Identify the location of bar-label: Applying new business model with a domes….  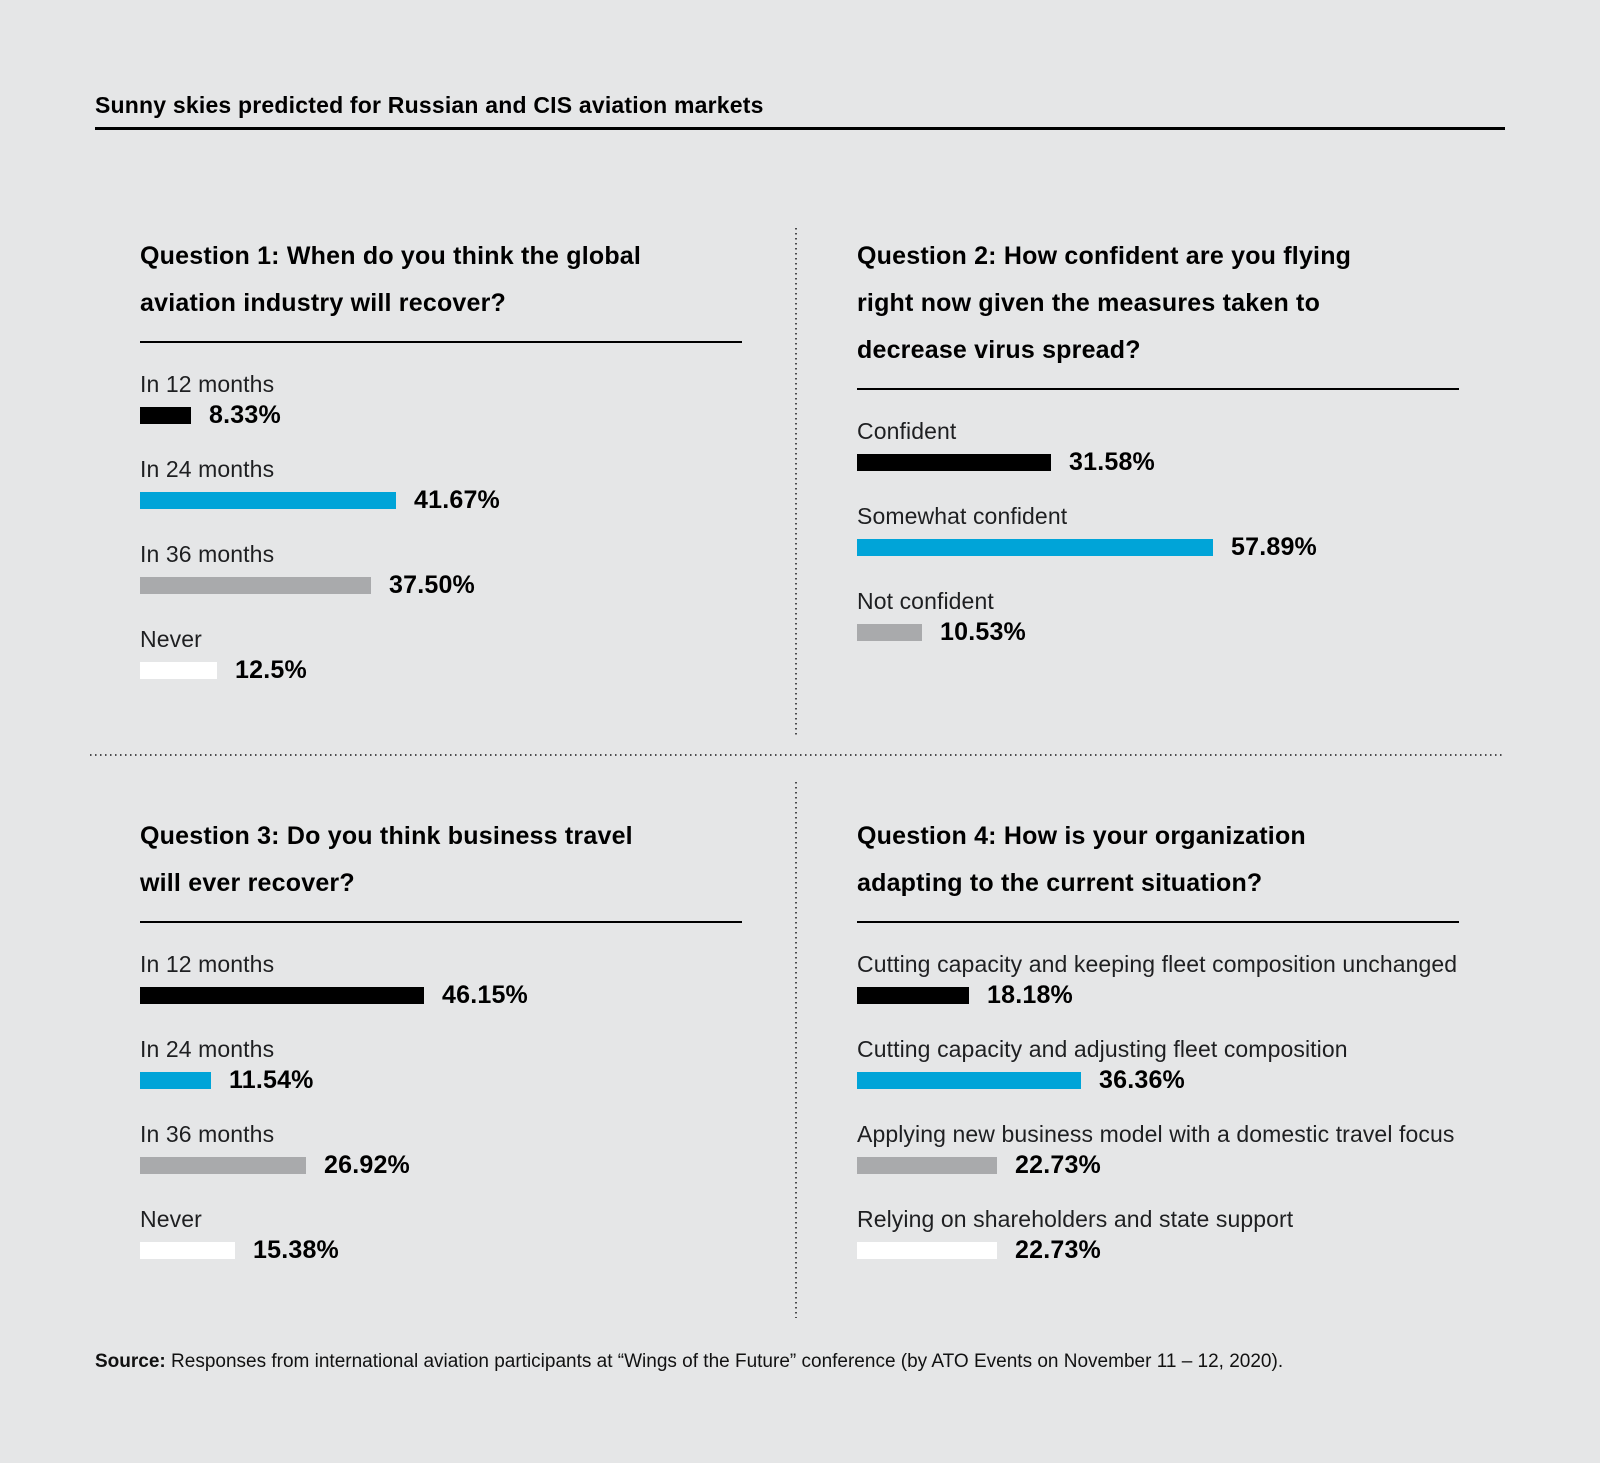
(1156, 1134).